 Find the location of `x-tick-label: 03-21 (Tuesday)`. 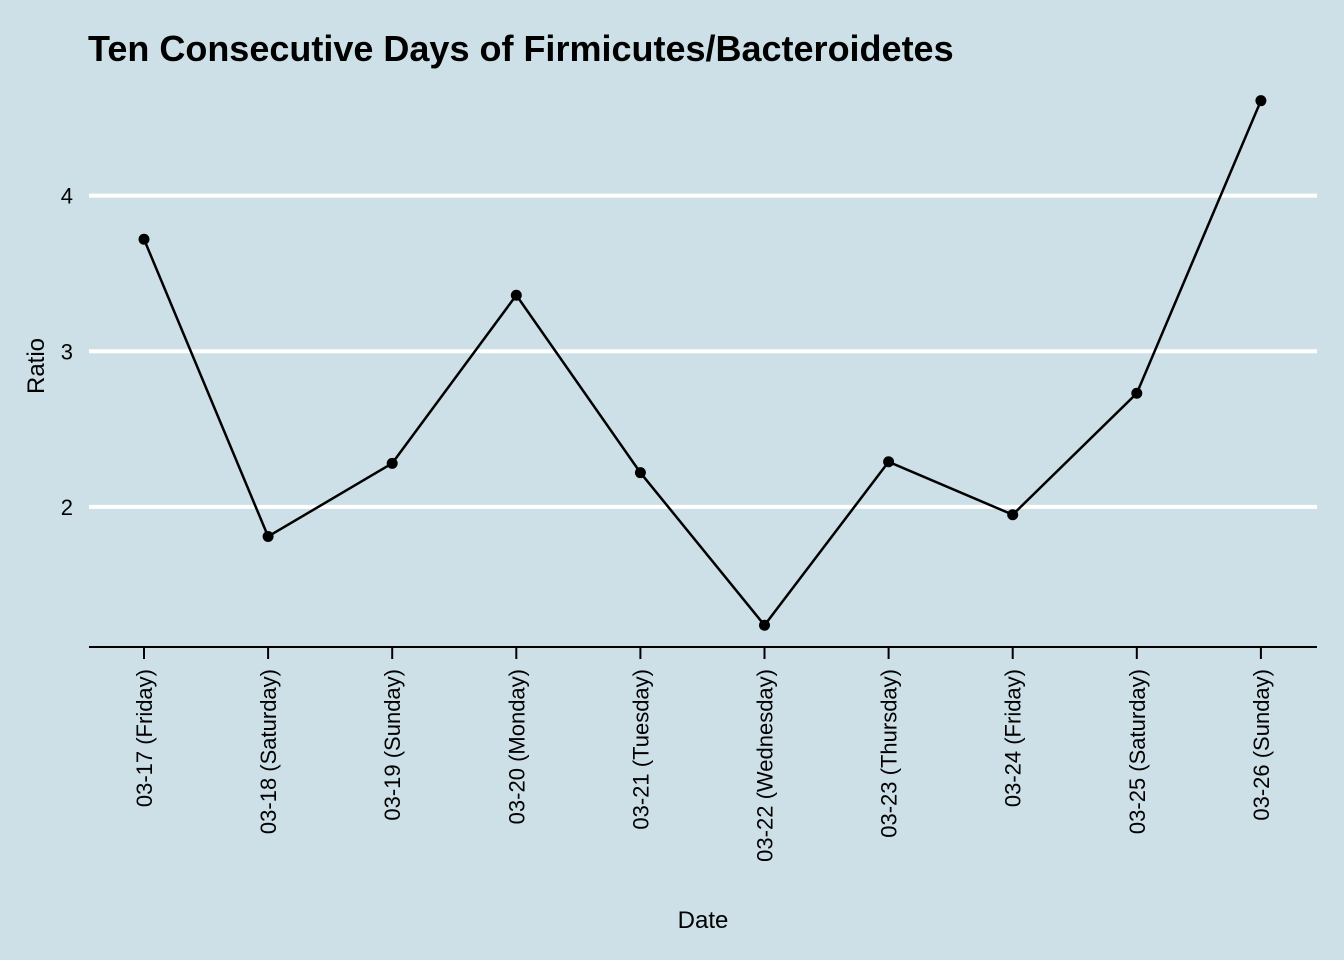

x-tick-label: 03-21 (Tuesday) is located at coordinates (640, 749).